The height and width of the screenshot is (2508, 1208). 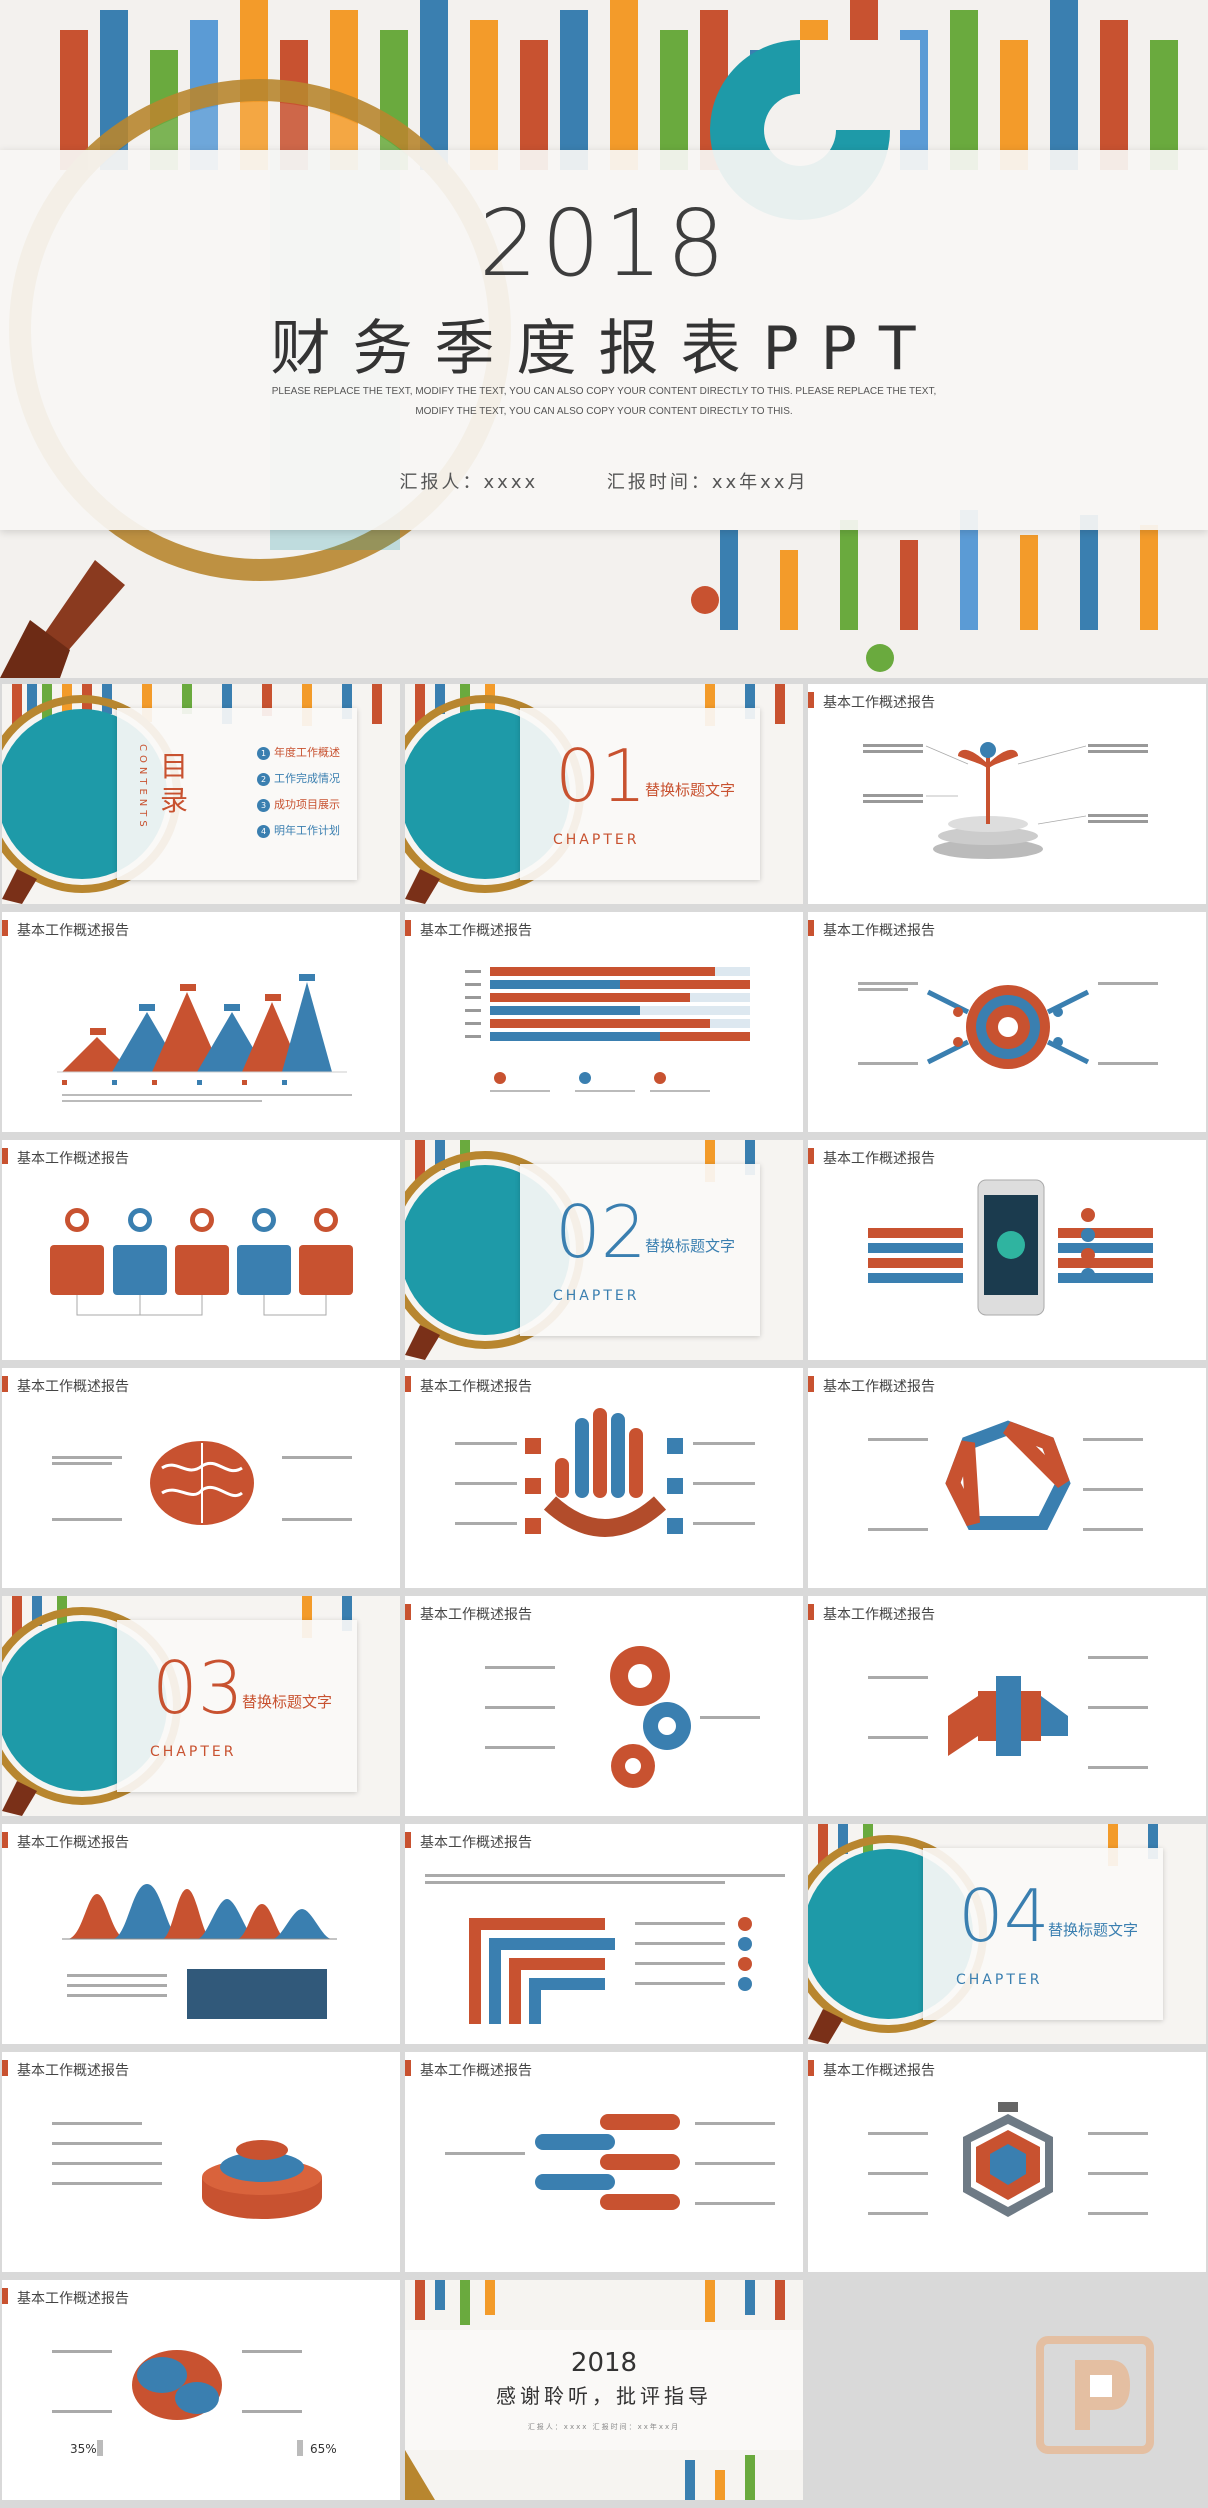 I want to click on section-number: 04, so click(x=1004, y=1916).